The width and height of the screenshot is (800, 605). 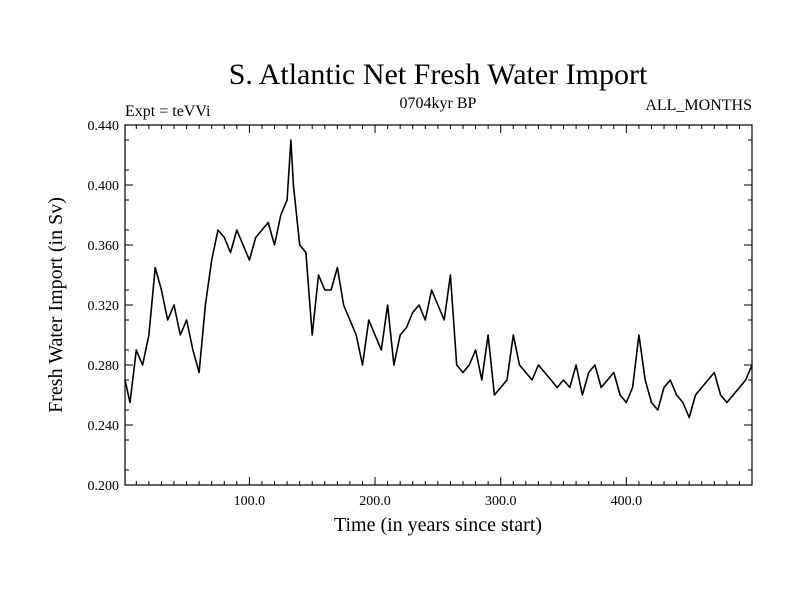 What do you see at coordinates (104, 306) in the screenshot?
I see `y-tick-label: 0.320` at bounding box center [104, 306].